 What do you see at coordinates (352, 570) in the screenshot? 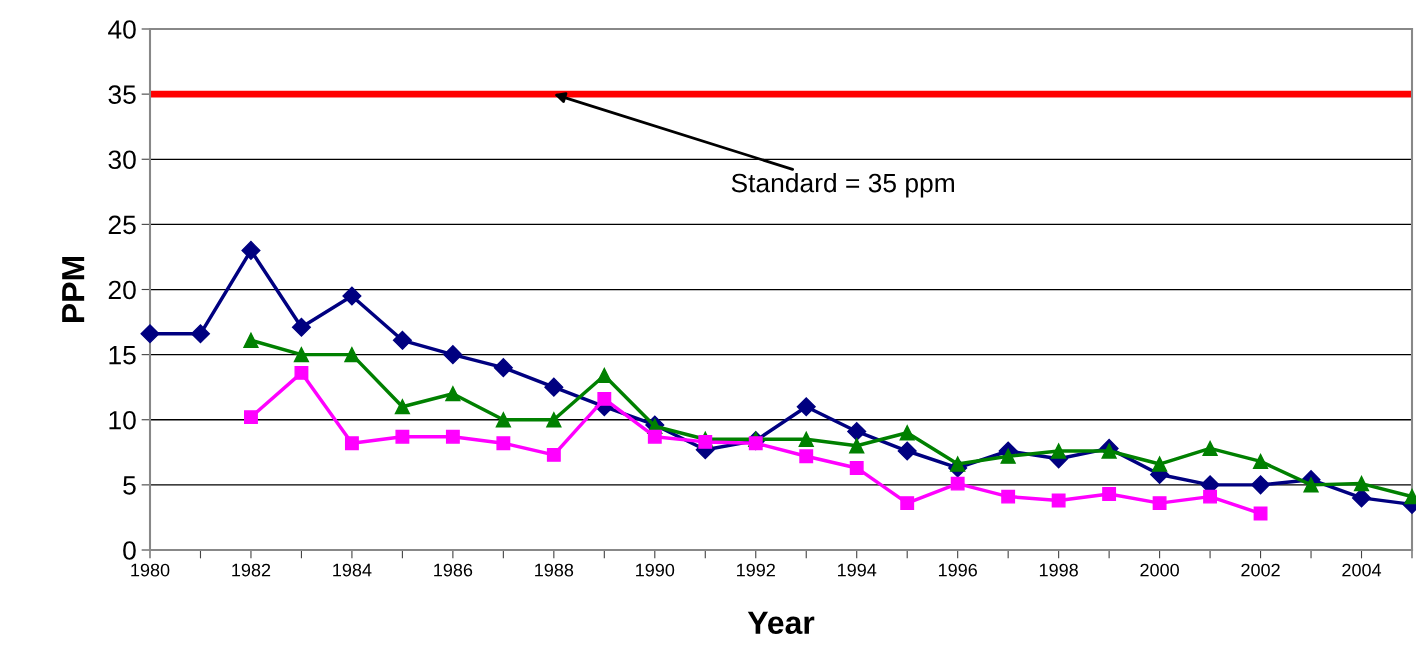
I see `x-tick-label: 1984` at bounding box center [352, 570].